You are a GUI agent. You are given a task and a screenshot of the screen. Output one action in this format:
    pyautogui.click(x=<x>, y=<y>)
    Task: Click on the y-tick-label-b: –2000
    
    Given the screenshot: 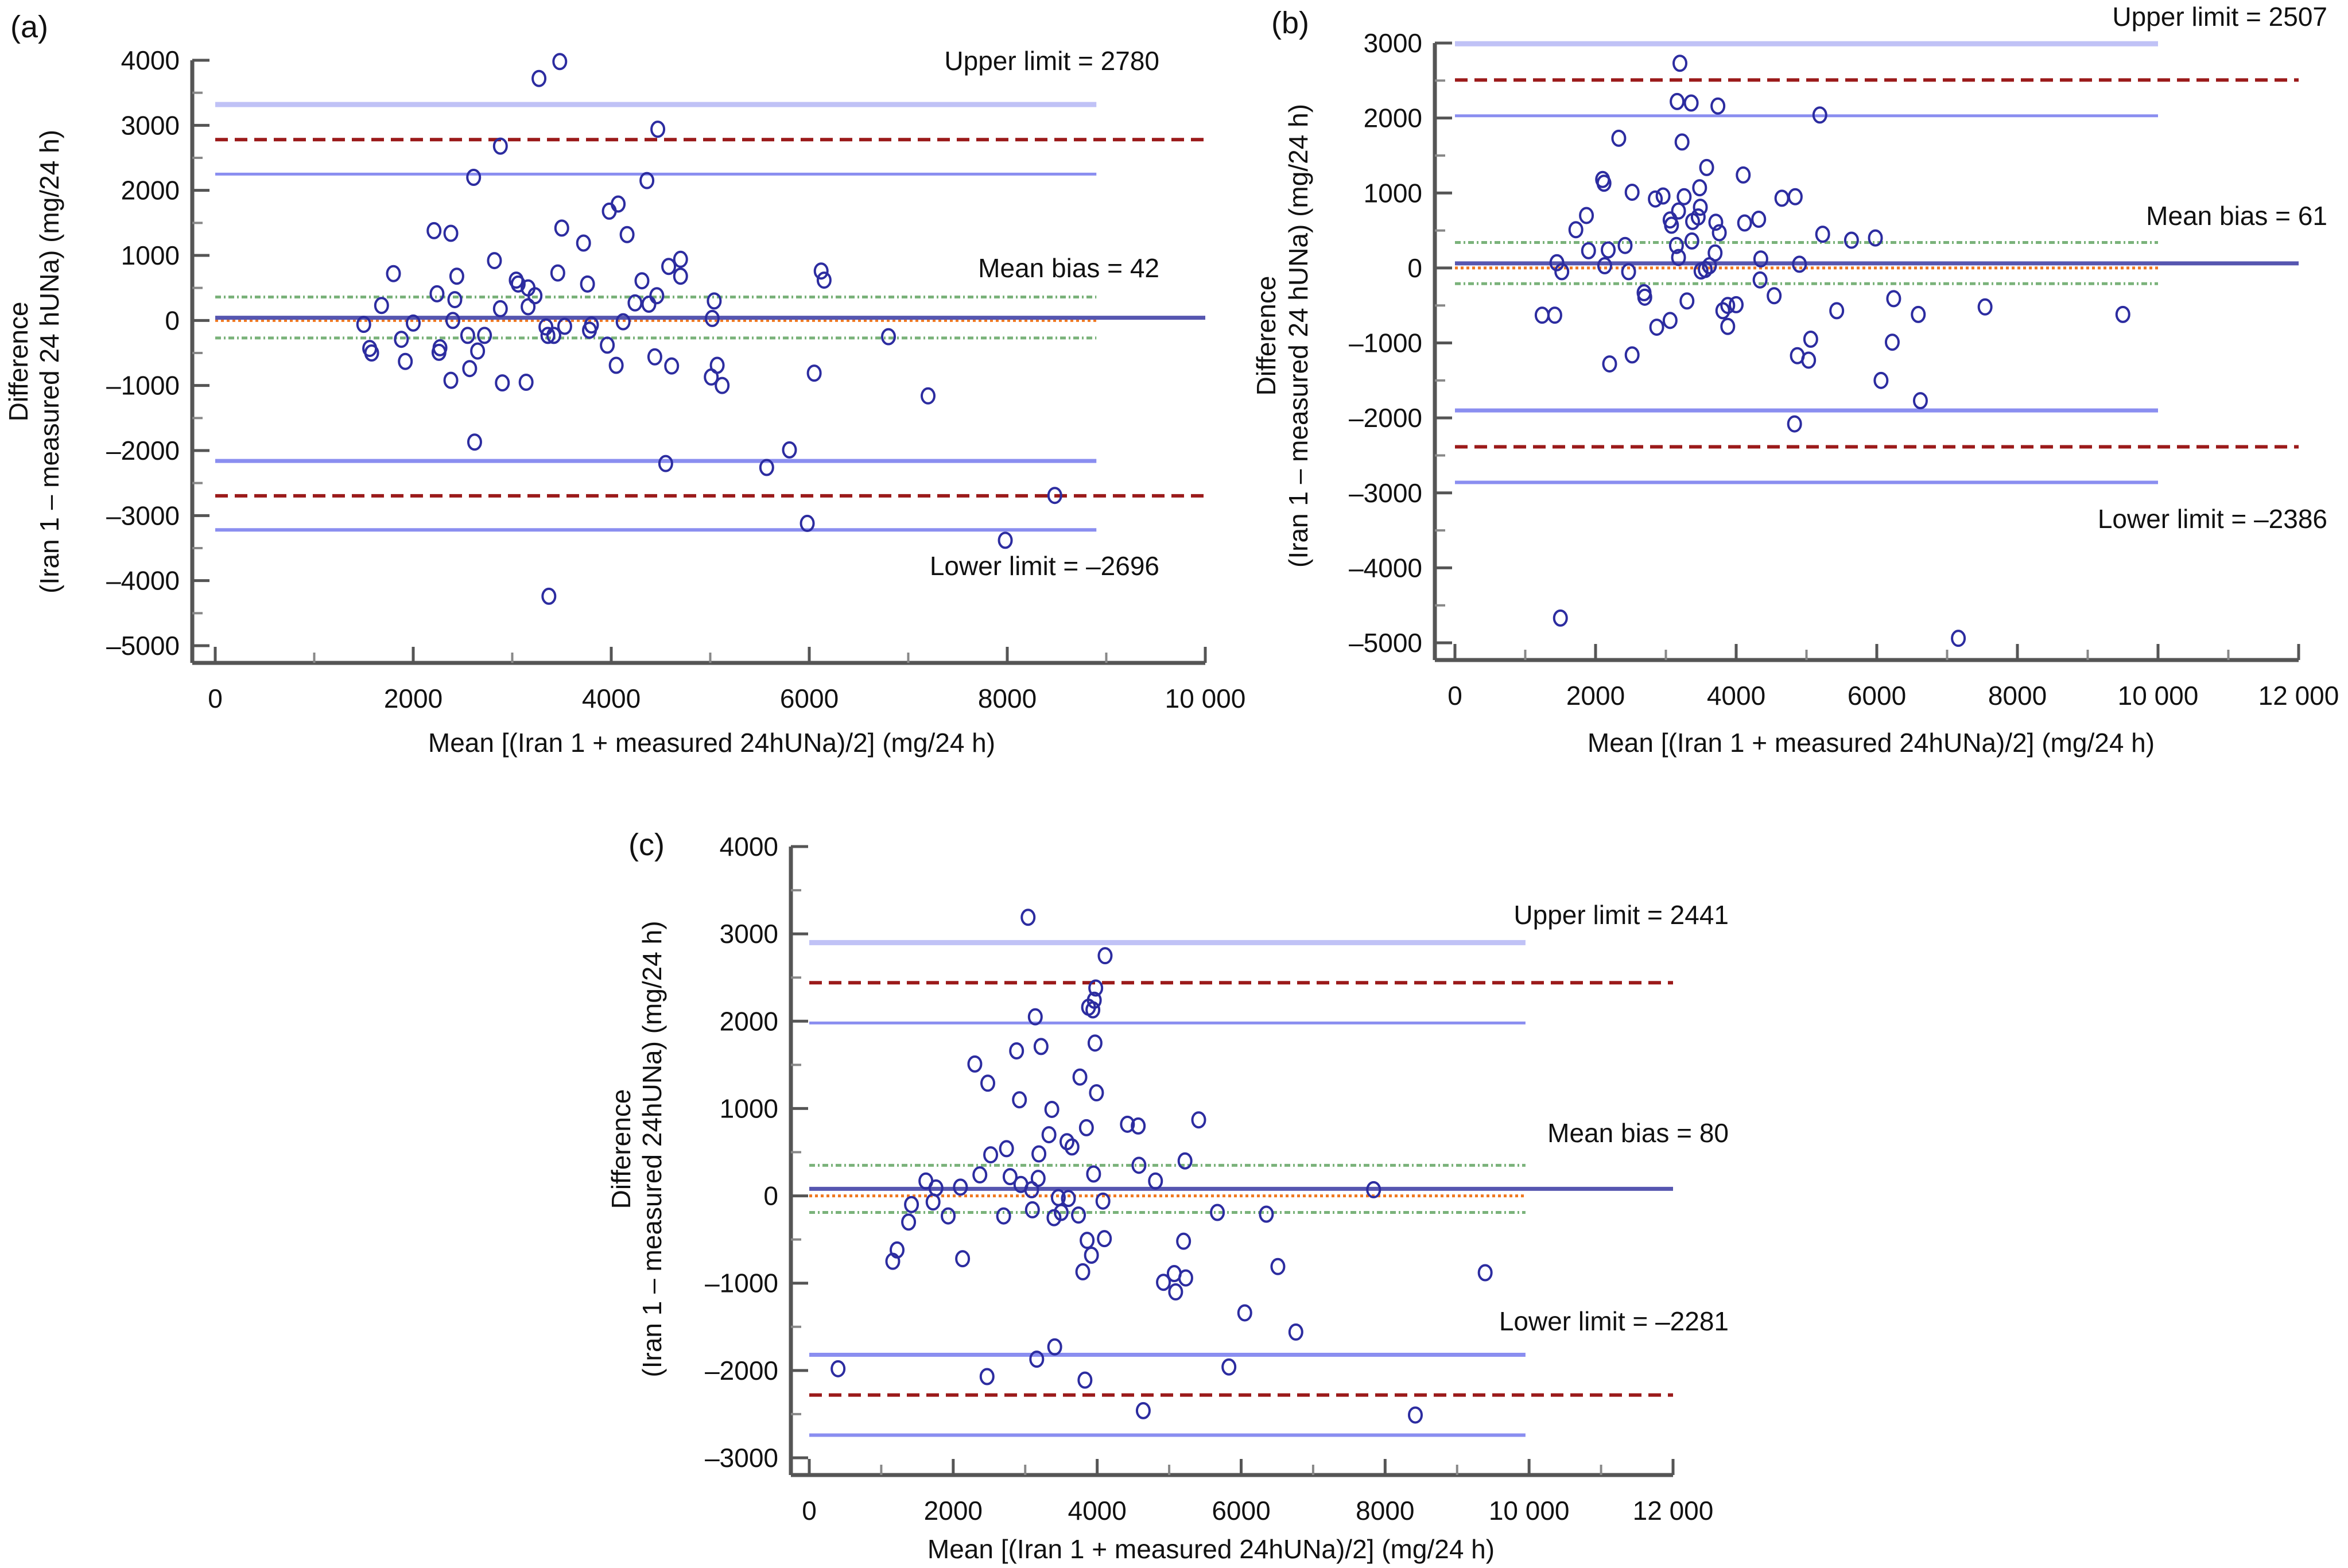 What is the action you would take?
    pyautogui.click(x=1386, y=418)
    